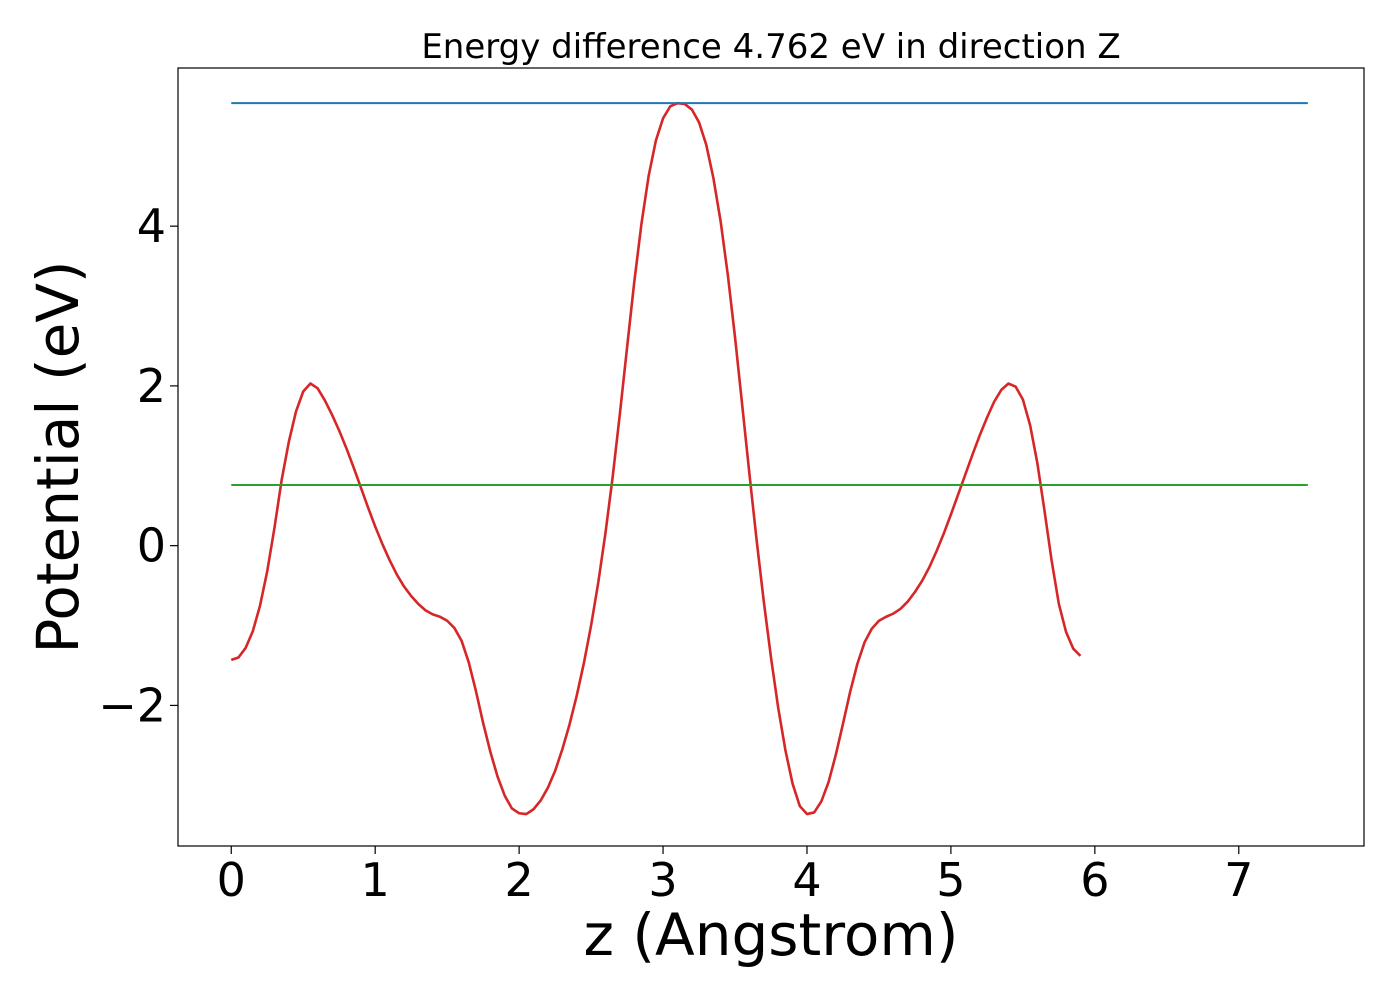 The height and width of the screenshot is (1000, 1400). I want to click on x-tick-label: 4, so click(806, 880).